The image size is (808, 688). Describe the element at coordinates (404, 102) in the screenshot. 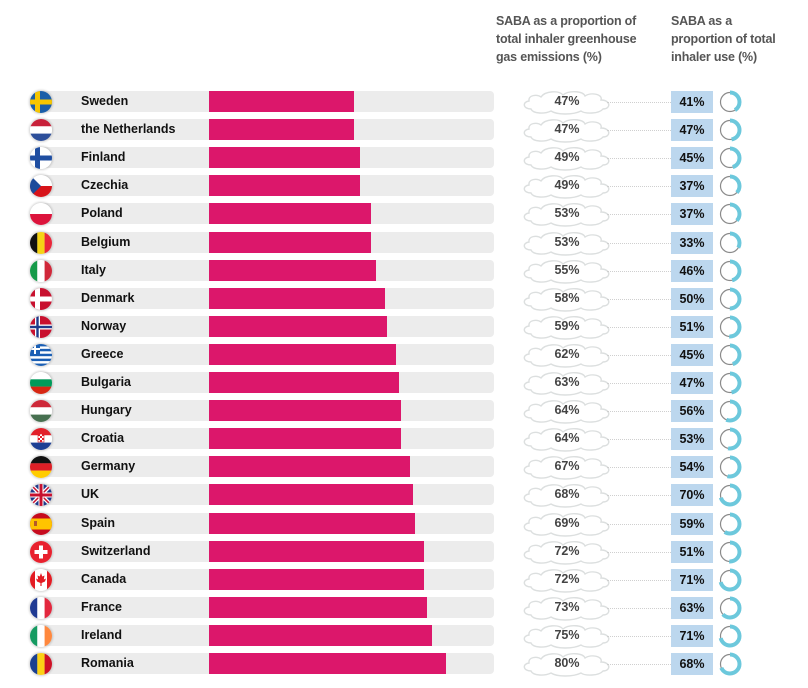

I see `table-row: Sweden 47% 41%` at that location.